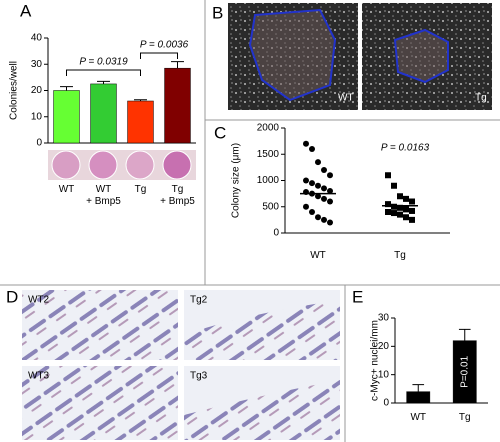 This screenshot has width=500, height=442. What do you see at coordinates (481, 98) in the screenshot?
I see `image-label: Tg` at bounding box center [481, 98].